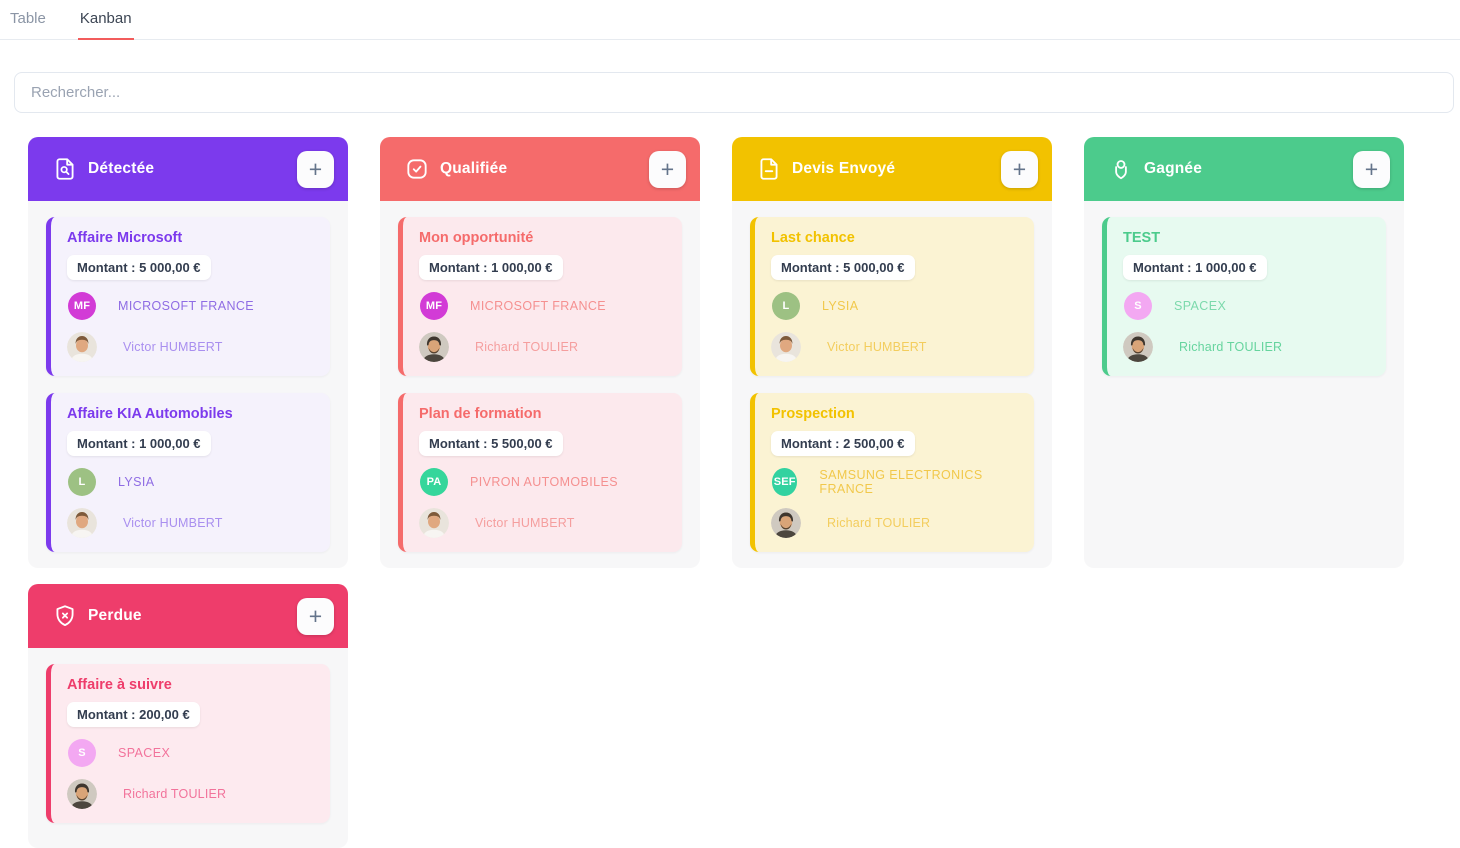 The image size is (1460, 848). What do you see at coordinates (785, 482) in the screenshot?
I see `company-initials-avatar: SEF` at bounding box center [785, 482].